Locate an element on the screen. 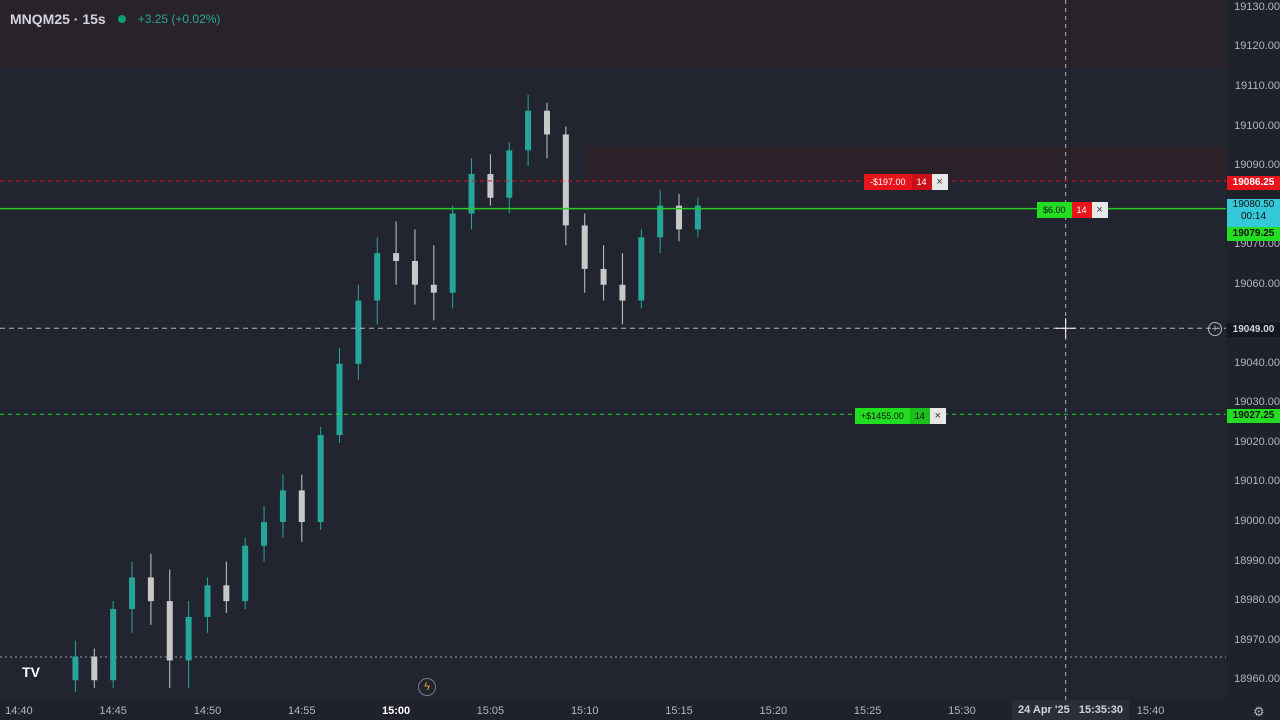 This screenshot has height=720, width=1280. crosshair-time: 15:35:30 is located at coordinates (1100, 710).